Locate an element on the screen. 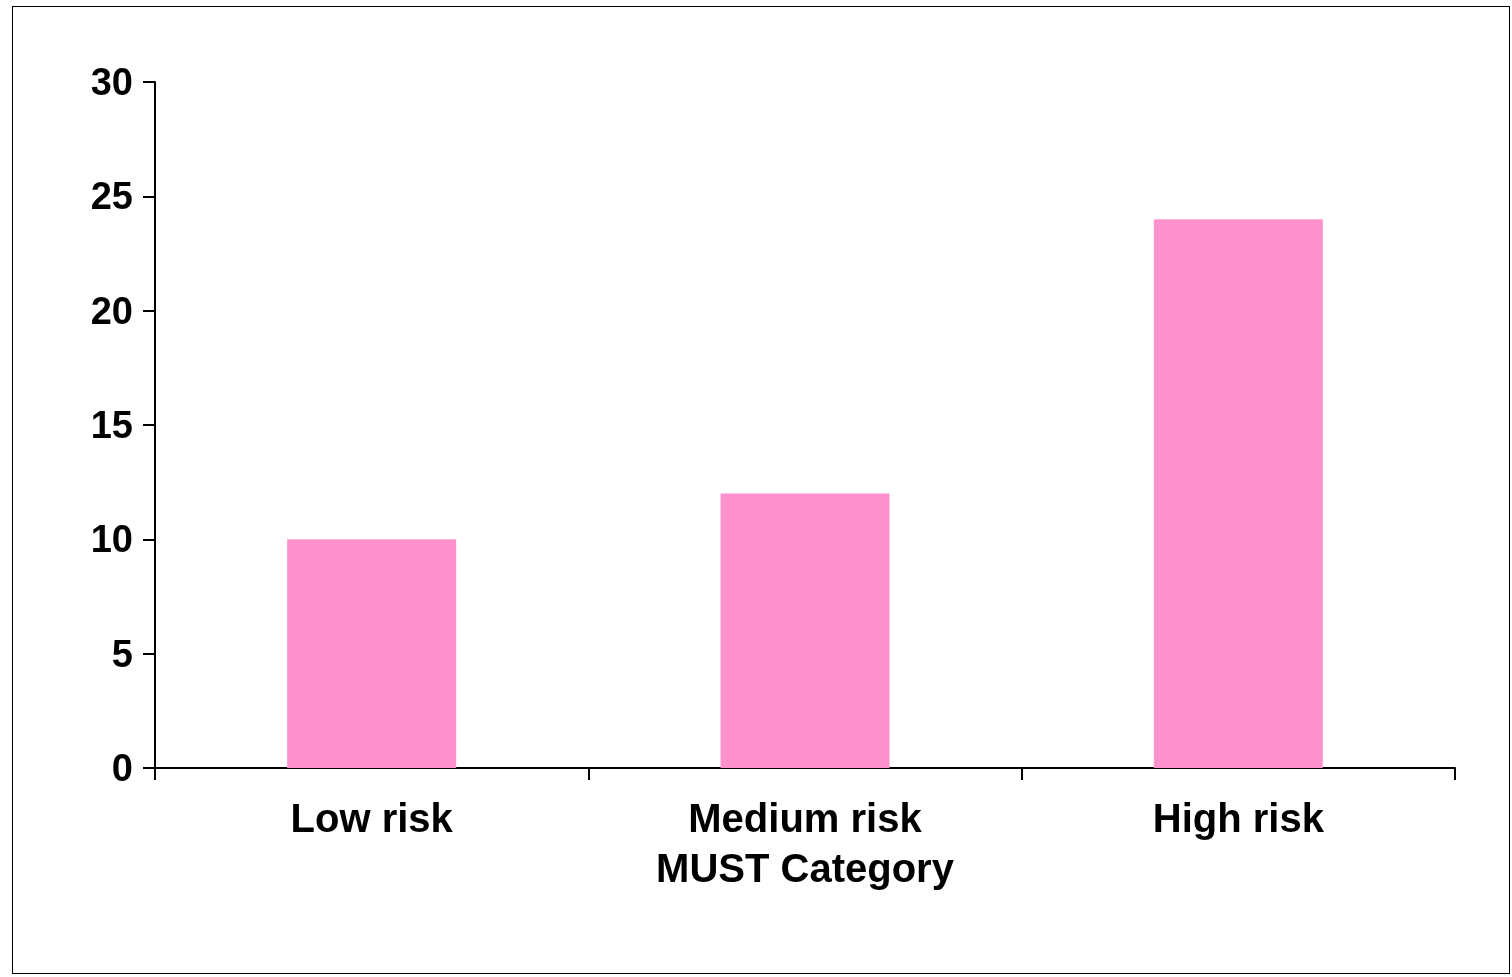 This screenshot has height=977, width=1512. y-tick-label: 30 is located at coordinates (111, 82).